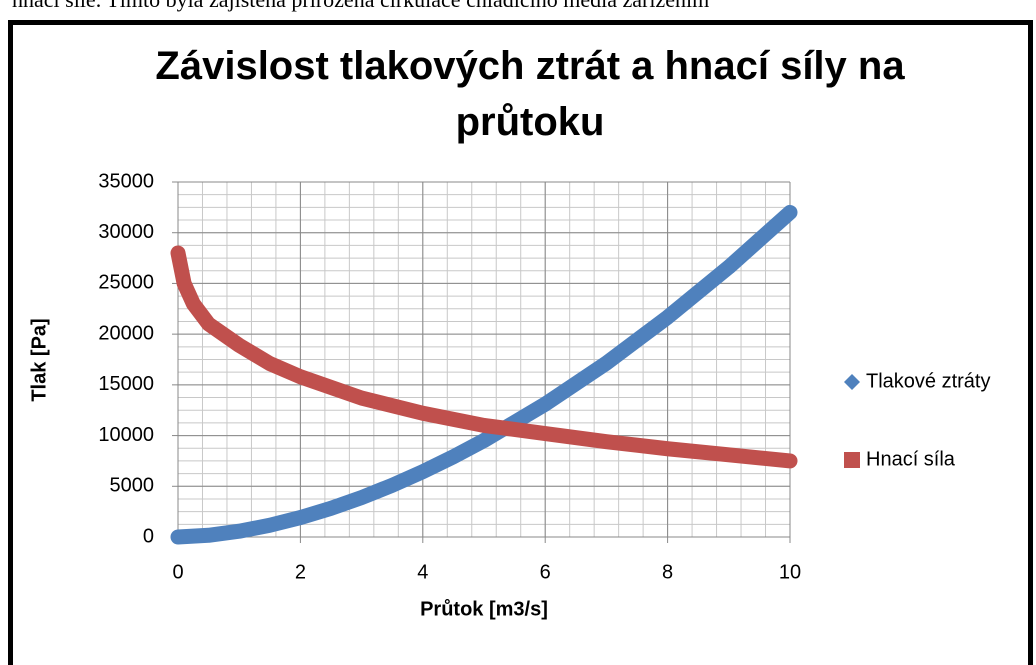  I want to click on x-axis-title: Průtok [m3/s], so click(484, 609).